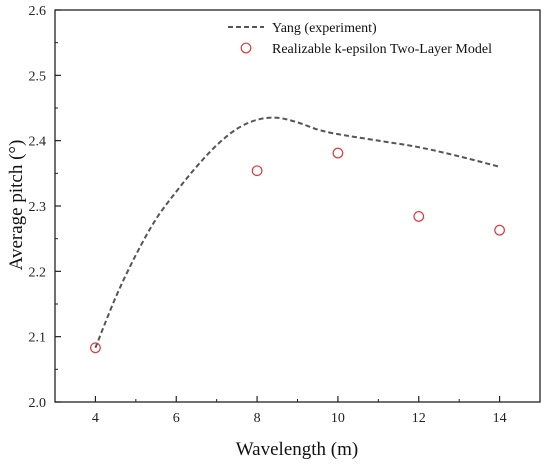 Image resolution: width=550 pixels, height=468 pixels. Describe the element at coordinates (176, 418) in the screenshot. I see `x-tick-label: 6` at that location.